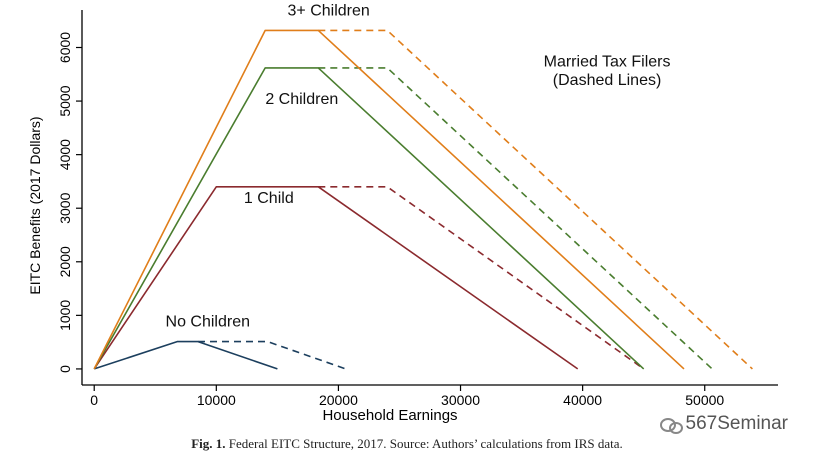 Image resolution: width=814 pixels, height=460 pixels. What do you see at coordinates (35, 205) in the screenshot?
I see `y-axis-title: EITC Benefits (2017 Dollars)` at bounding box center [35, 205].